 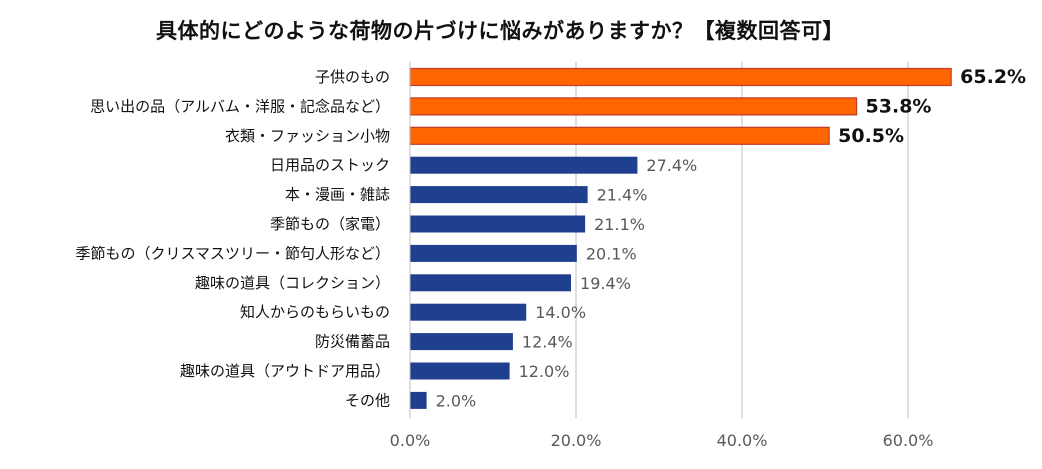 What do you see at coordinates (240, 106) in the screenshot?
I see `category-label: 思い出の品（アルバム・洋服・記念品など）` at bounding box center [240, 106].